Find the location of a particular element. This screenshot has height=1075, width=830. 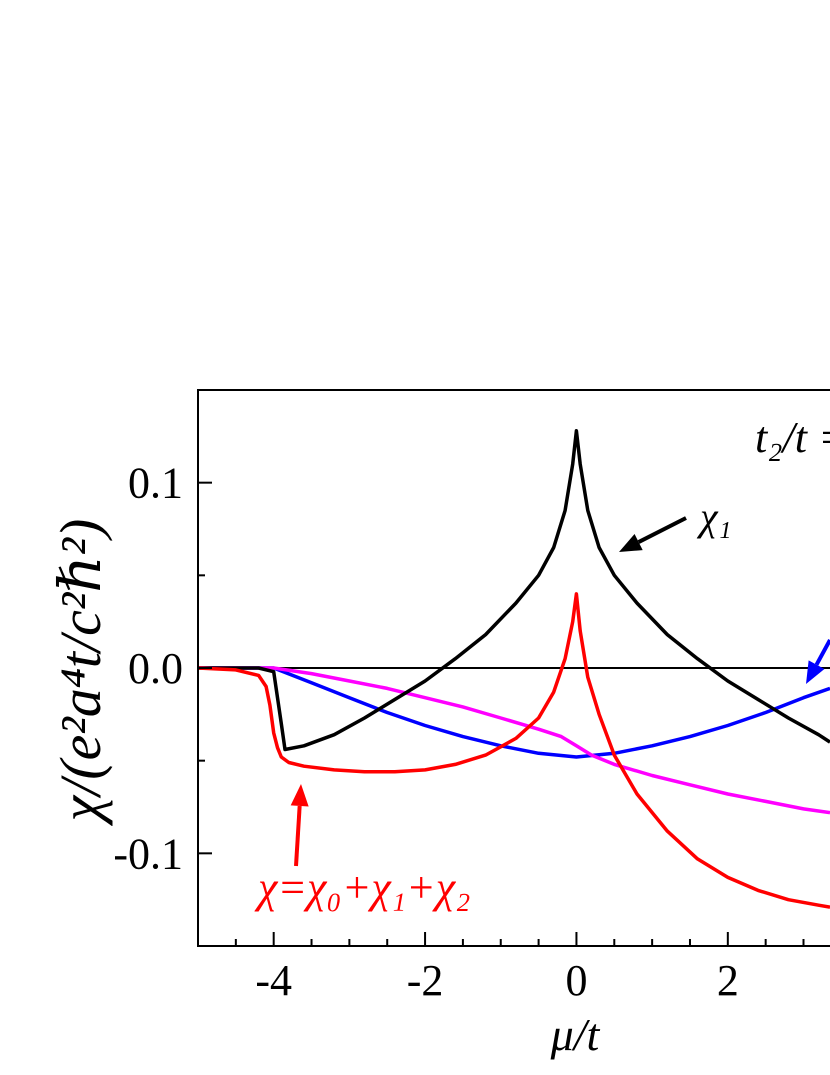

chi1-arrow is located at coordinates (653, 534).